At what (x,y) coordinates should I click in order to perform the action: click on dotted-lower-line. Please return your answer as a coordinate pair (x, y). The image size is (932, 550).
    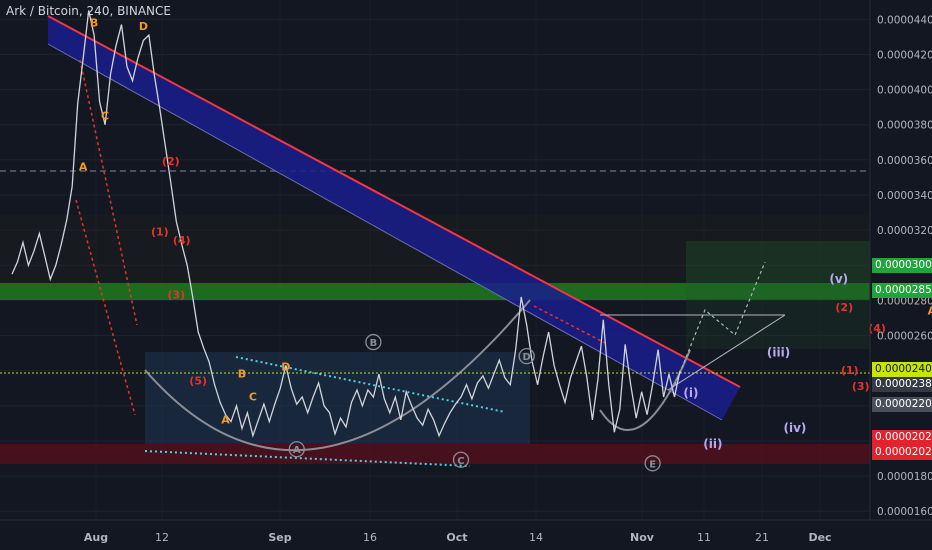
    Looking at the image, I should click on (307, 458).